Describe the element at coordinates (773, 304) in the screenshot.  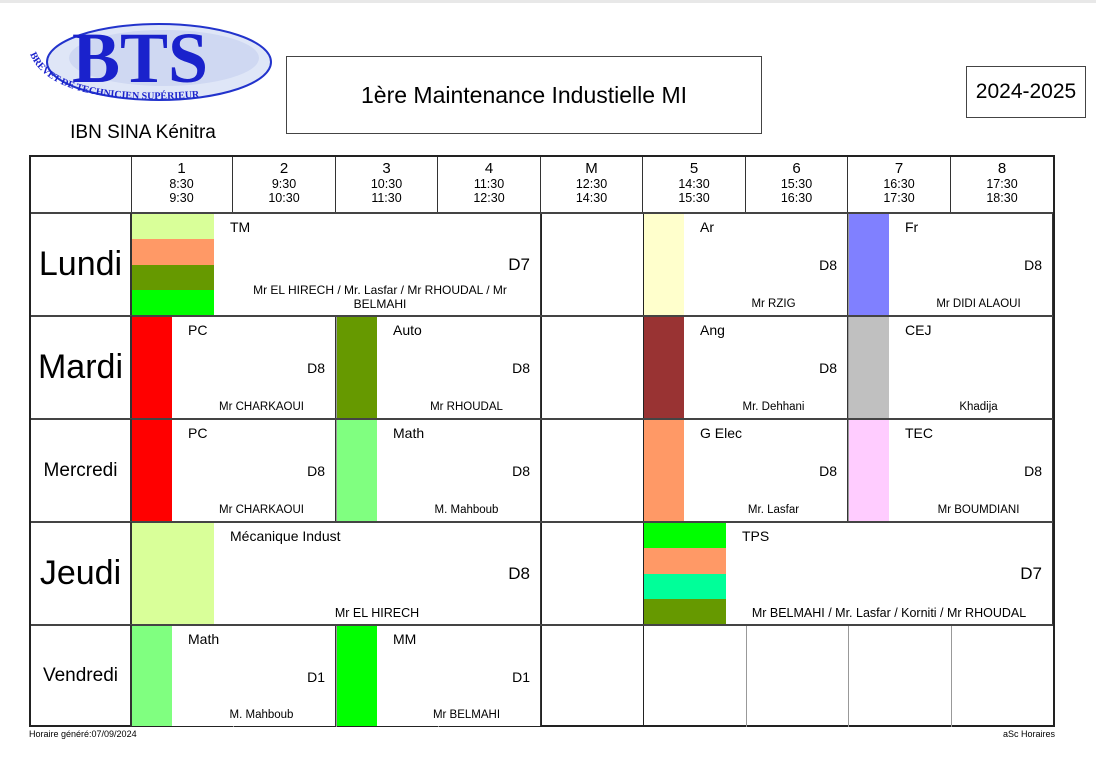
I see `lesson-teacher: Mr RZIG` at that location.